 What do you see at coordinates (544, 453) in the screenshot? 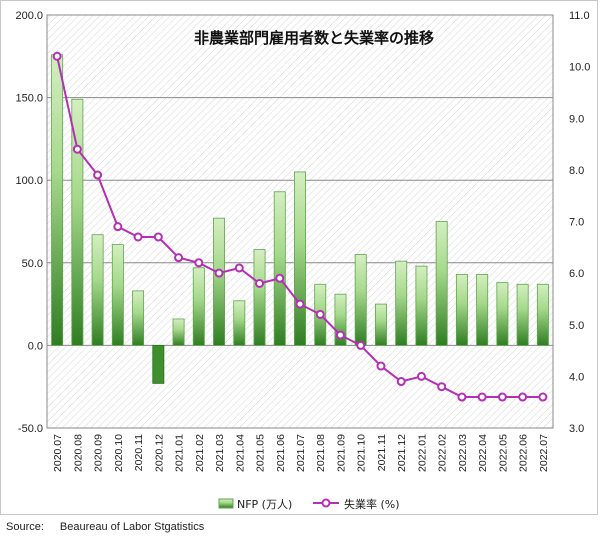
I see `x-tick-label: 2022.07` at bounding box center [544, 453].